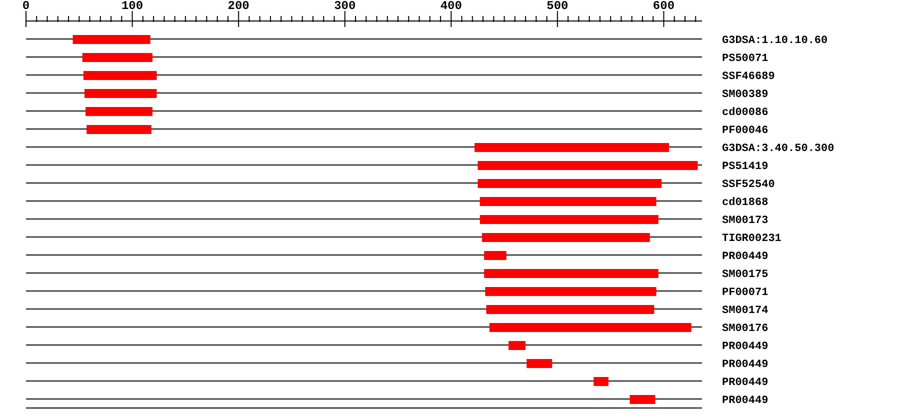 Image resolution: width=900 pixels, height=418 pixels. What do you see at coordinates (745, 293) in the screenshot?
I see `y-tick-label: PF00071` at bounding box center [745, 293].